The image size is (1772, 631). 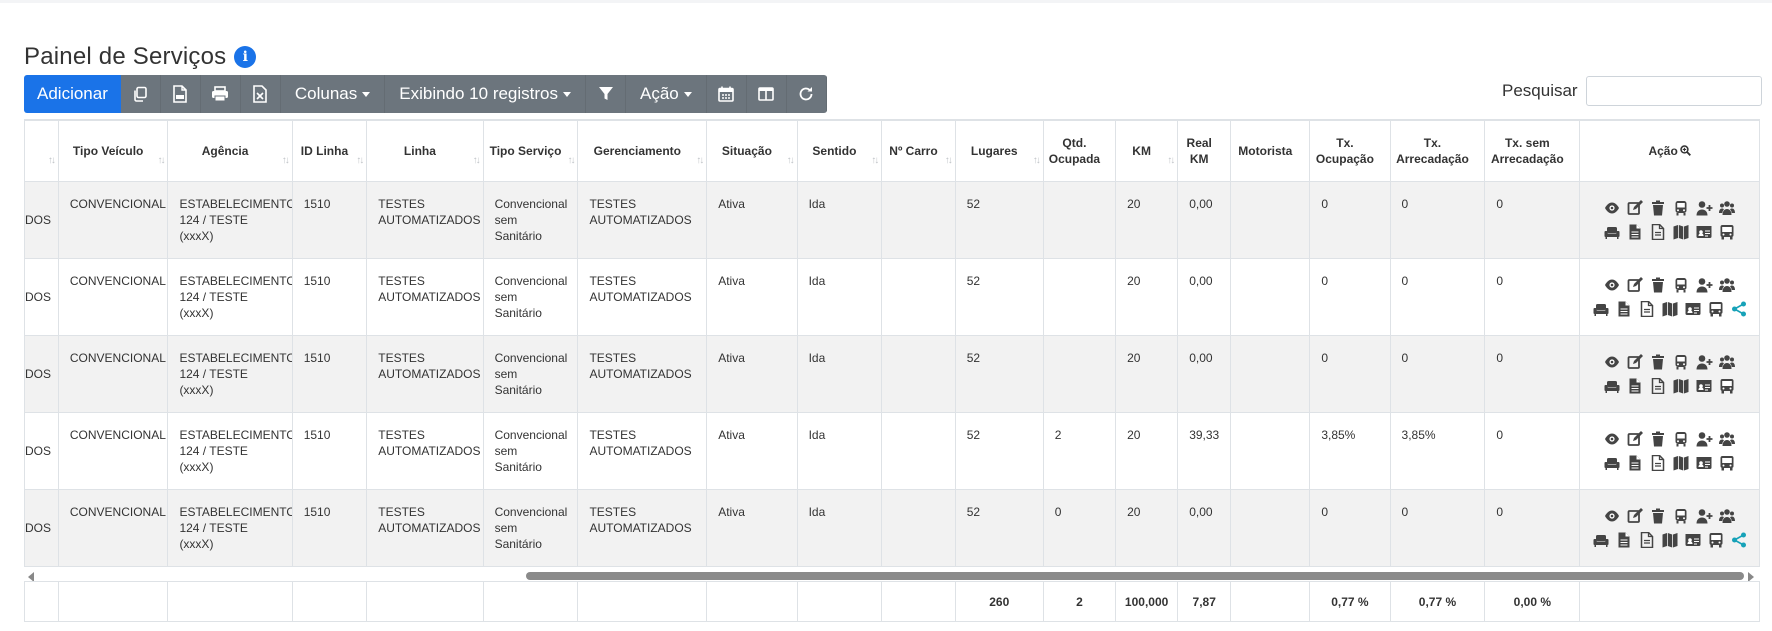 What do you see at coordinates (245, 57) in the screenshot?
I see `info-icon: i` at bounding box center [245, 57].